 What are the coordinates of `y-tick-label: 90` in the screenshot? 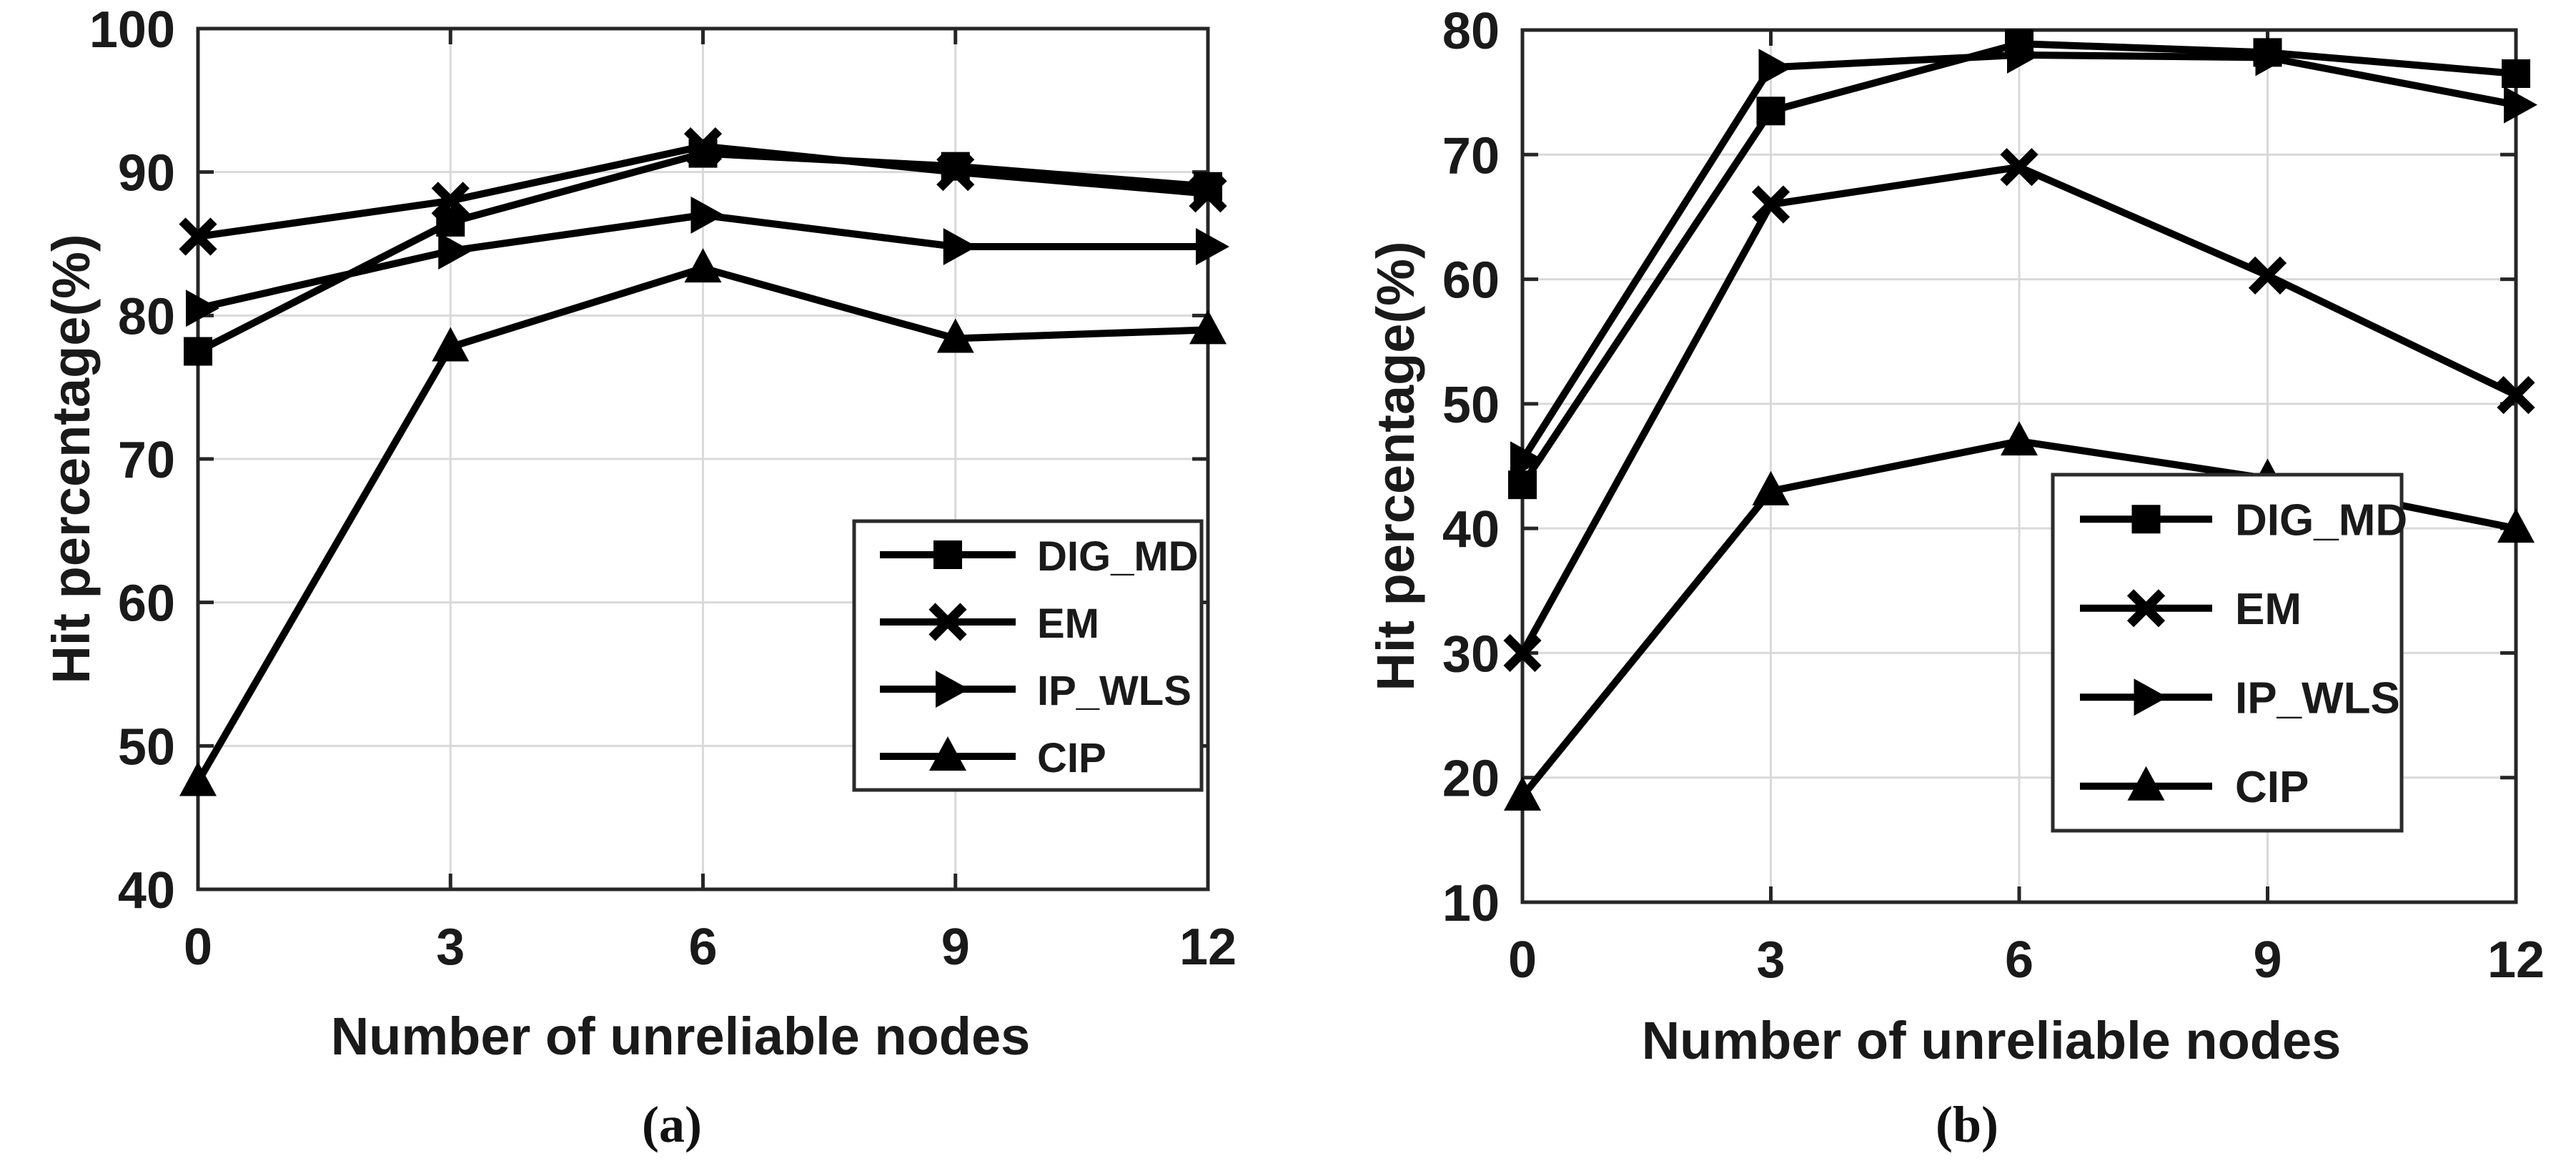 It's located at (147, 173).